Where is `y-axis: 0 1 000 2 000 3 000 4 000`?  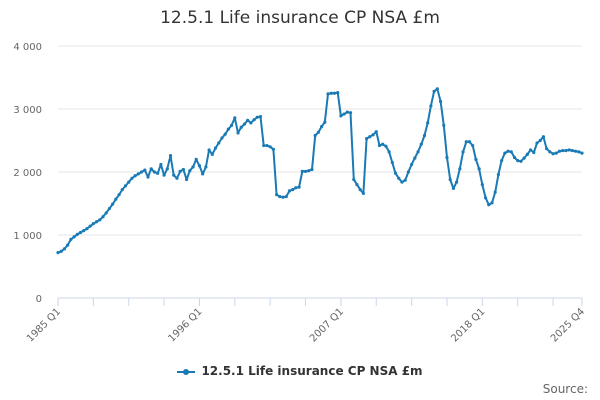
y-axis: 0 1 000 2 000 3 000 4 000 is located at coordinates (27, 173).